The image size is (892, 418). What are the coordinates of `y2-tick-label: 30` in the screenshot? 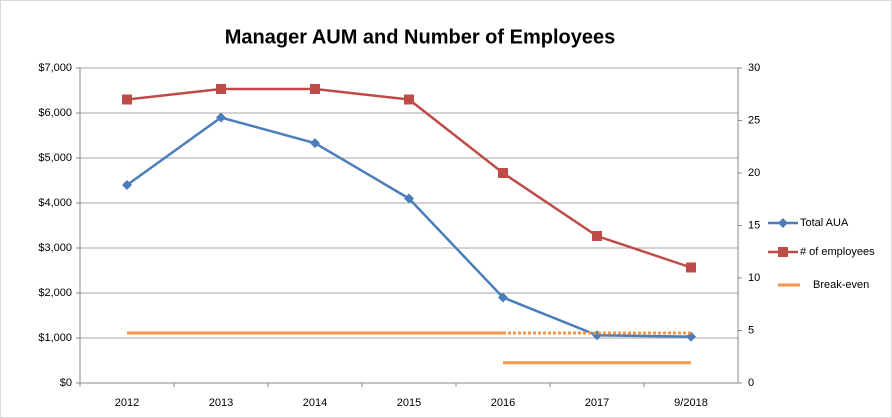 It's located at (754, 68).